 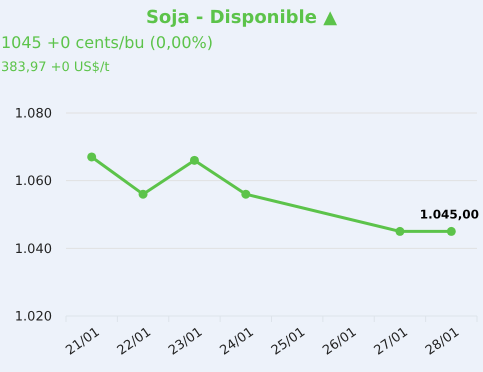 I want to click on text: 1045 +0 cents/bu (0,00%), so click(x=107, y=42).